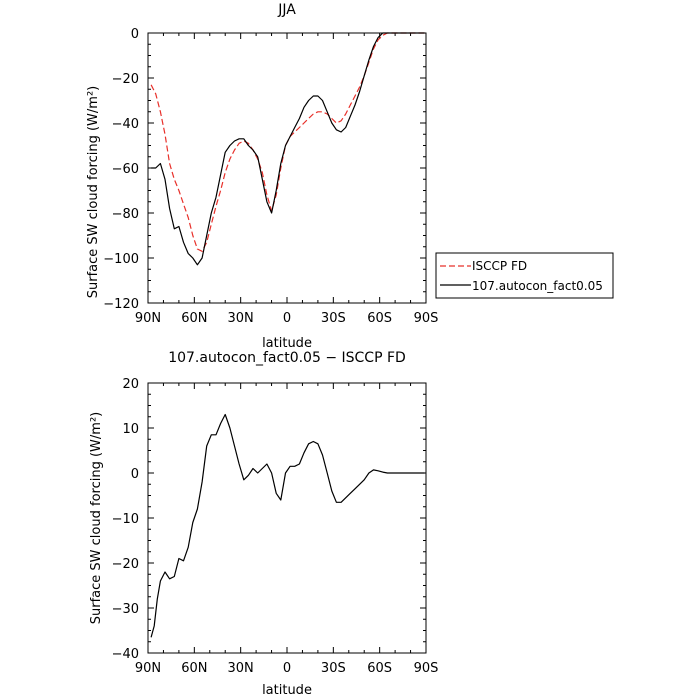 This screenshot has height=700, width=700. Describe the element at coordinates (426, 668) in the screenshot. I see `bottom-x-tick-label: 90S` at that location.